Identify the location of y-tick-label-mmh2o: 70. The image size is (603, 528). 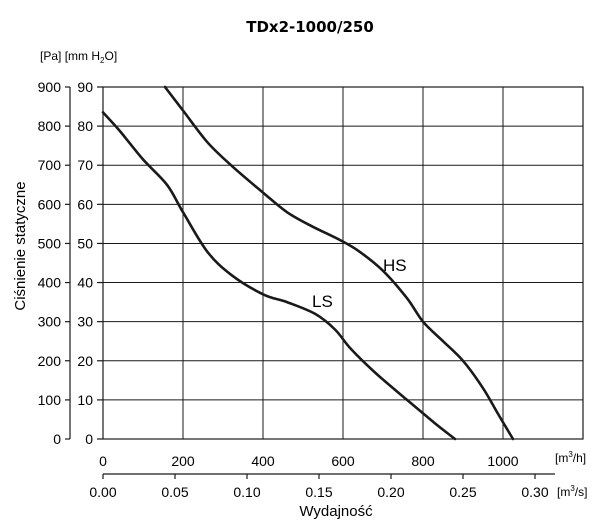
(85, 165).